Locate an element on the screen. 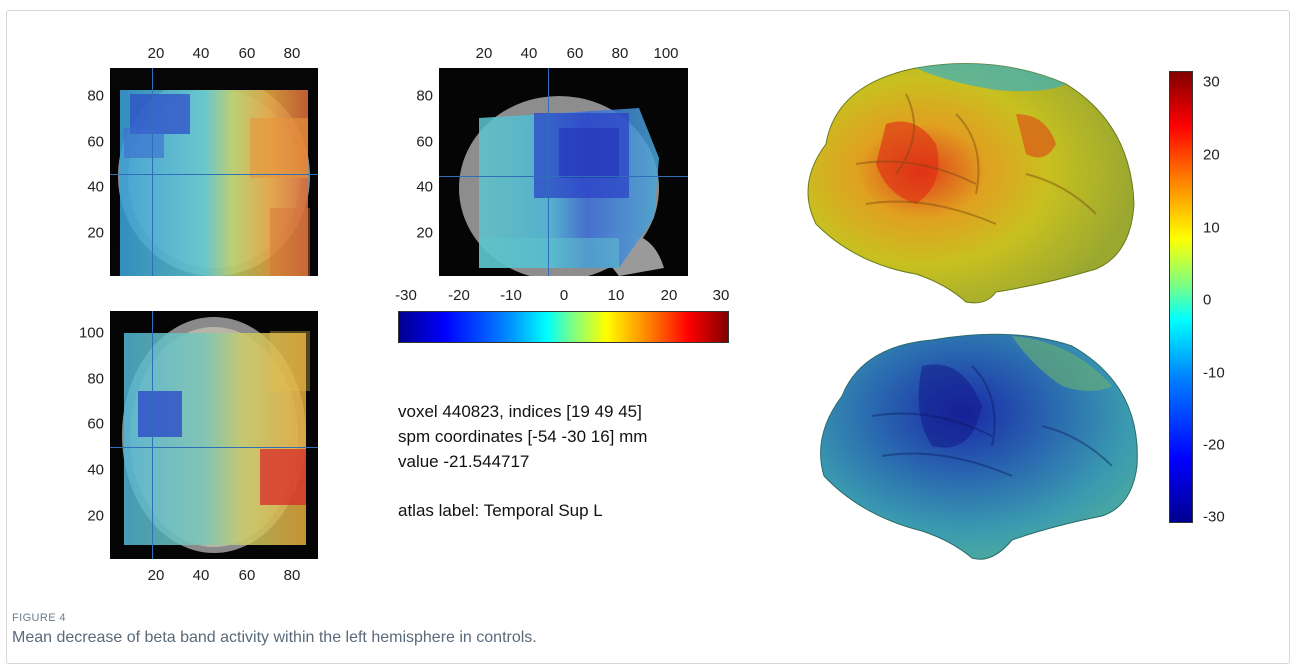 The image size is (1296, 669). voxel-index-line: voxel 440823, indices [19 49 45] is located at coordinates (520, 412).